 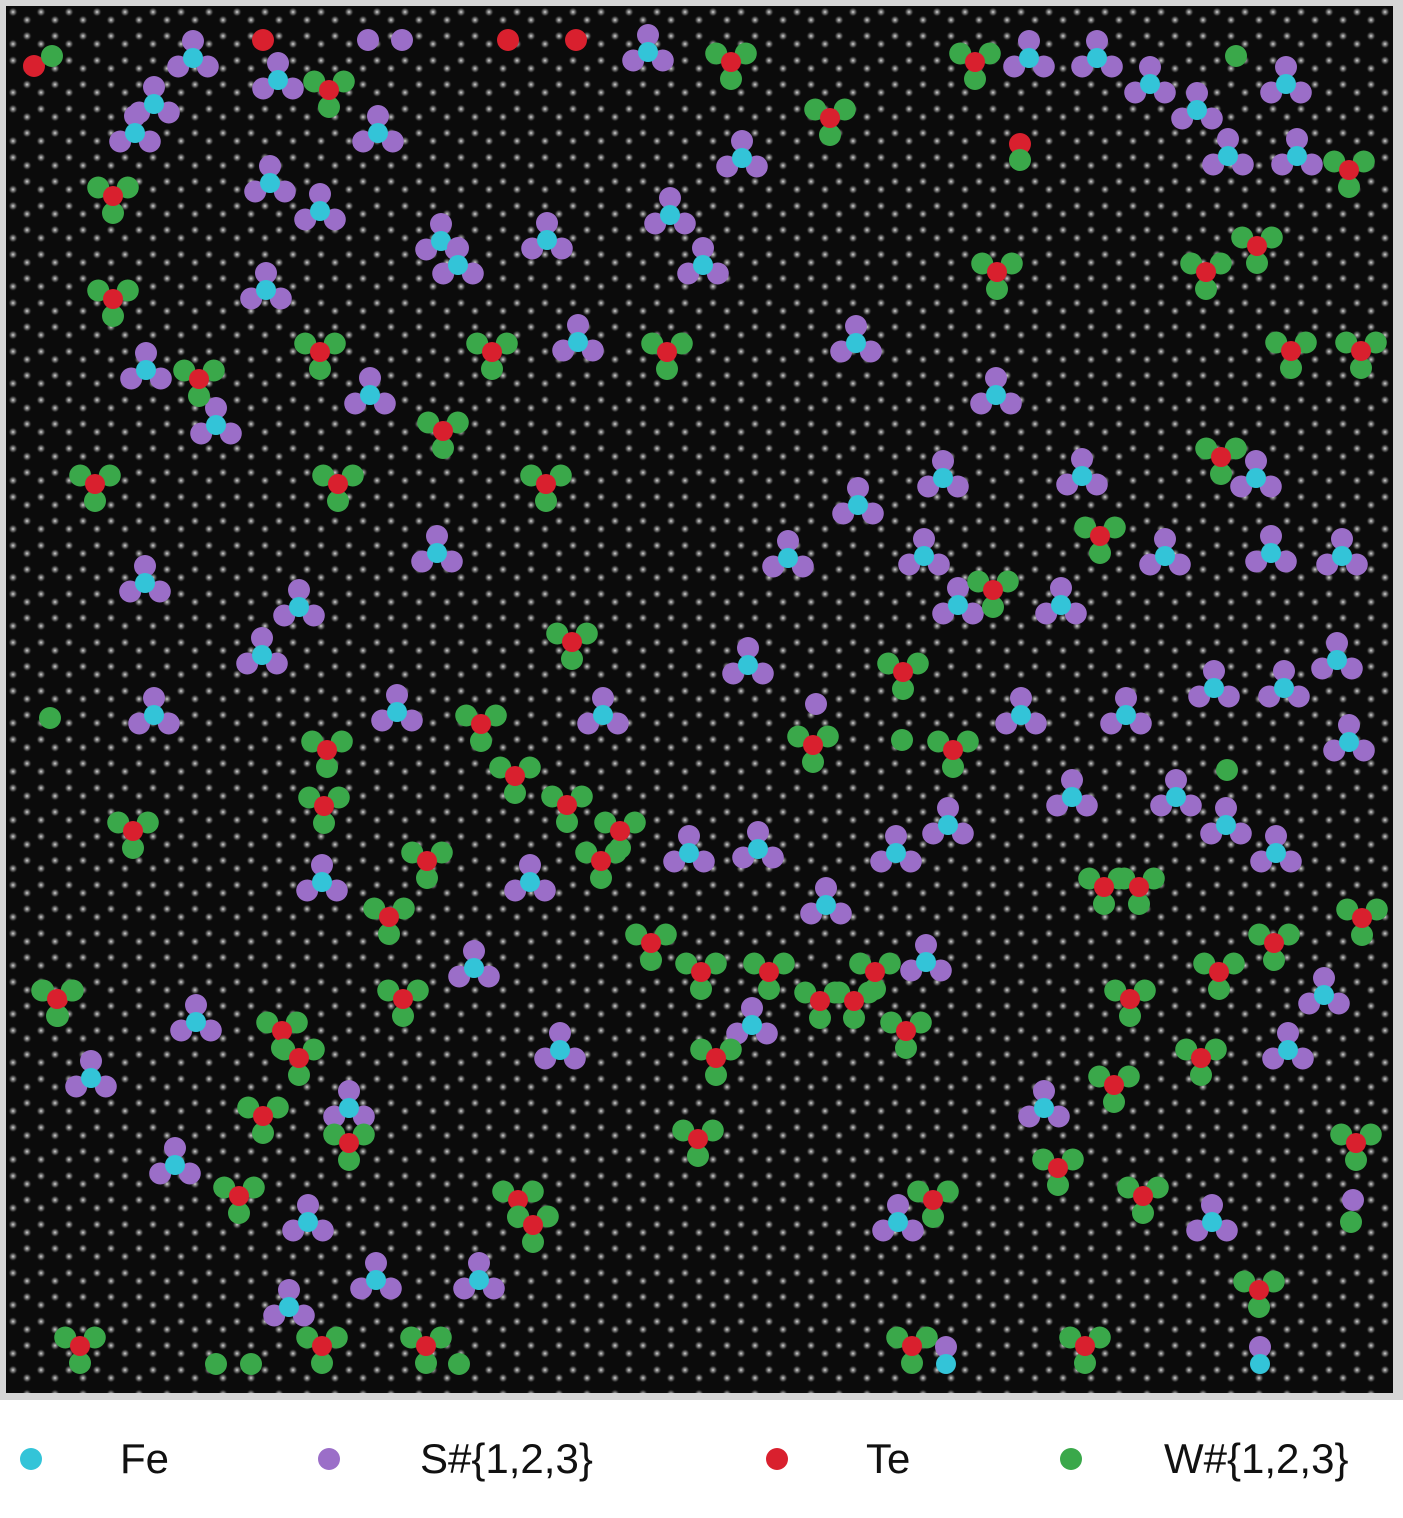 I want to click on legend-label-s: S#{1,2,3}, so click(x=506, y=1458).